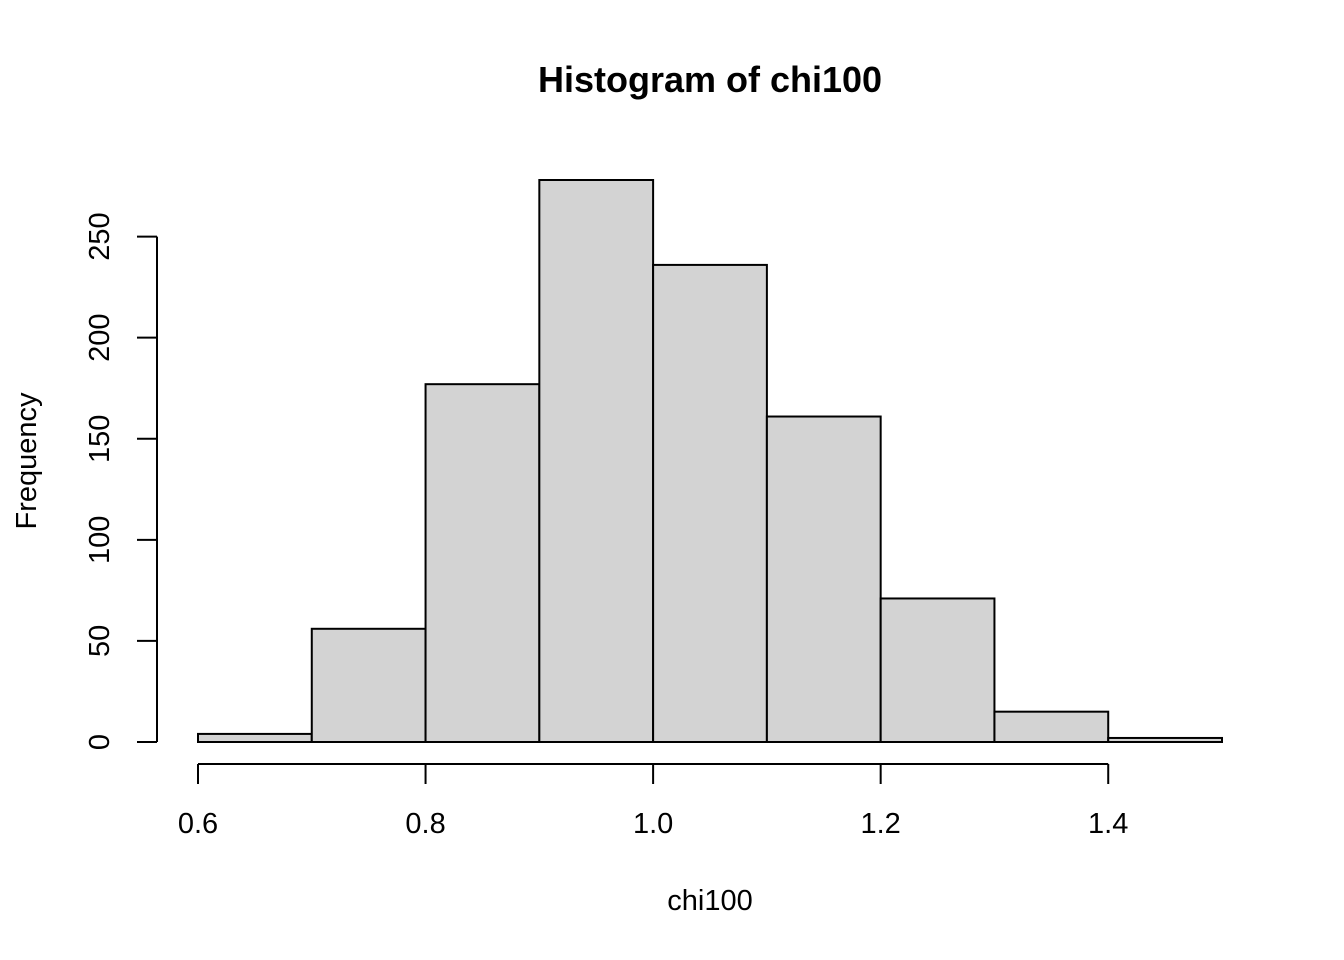 This screenshot has height=960, width=1344. Describe the element at coordinates (27, 461) in the screenshot. I see `y-axis-label: Frequency` at that location.